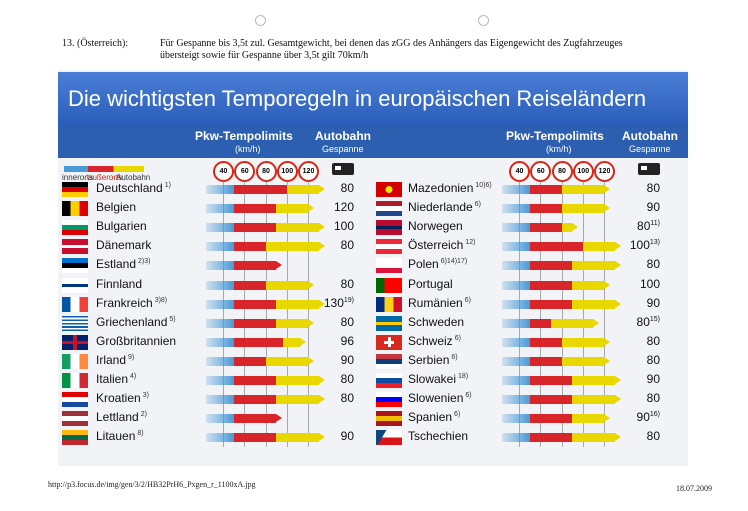  What do you see at coordinates (133, 188) in the screenshot?
I see `country-name: Deutschland 1)` at bounding box center [133, 188].